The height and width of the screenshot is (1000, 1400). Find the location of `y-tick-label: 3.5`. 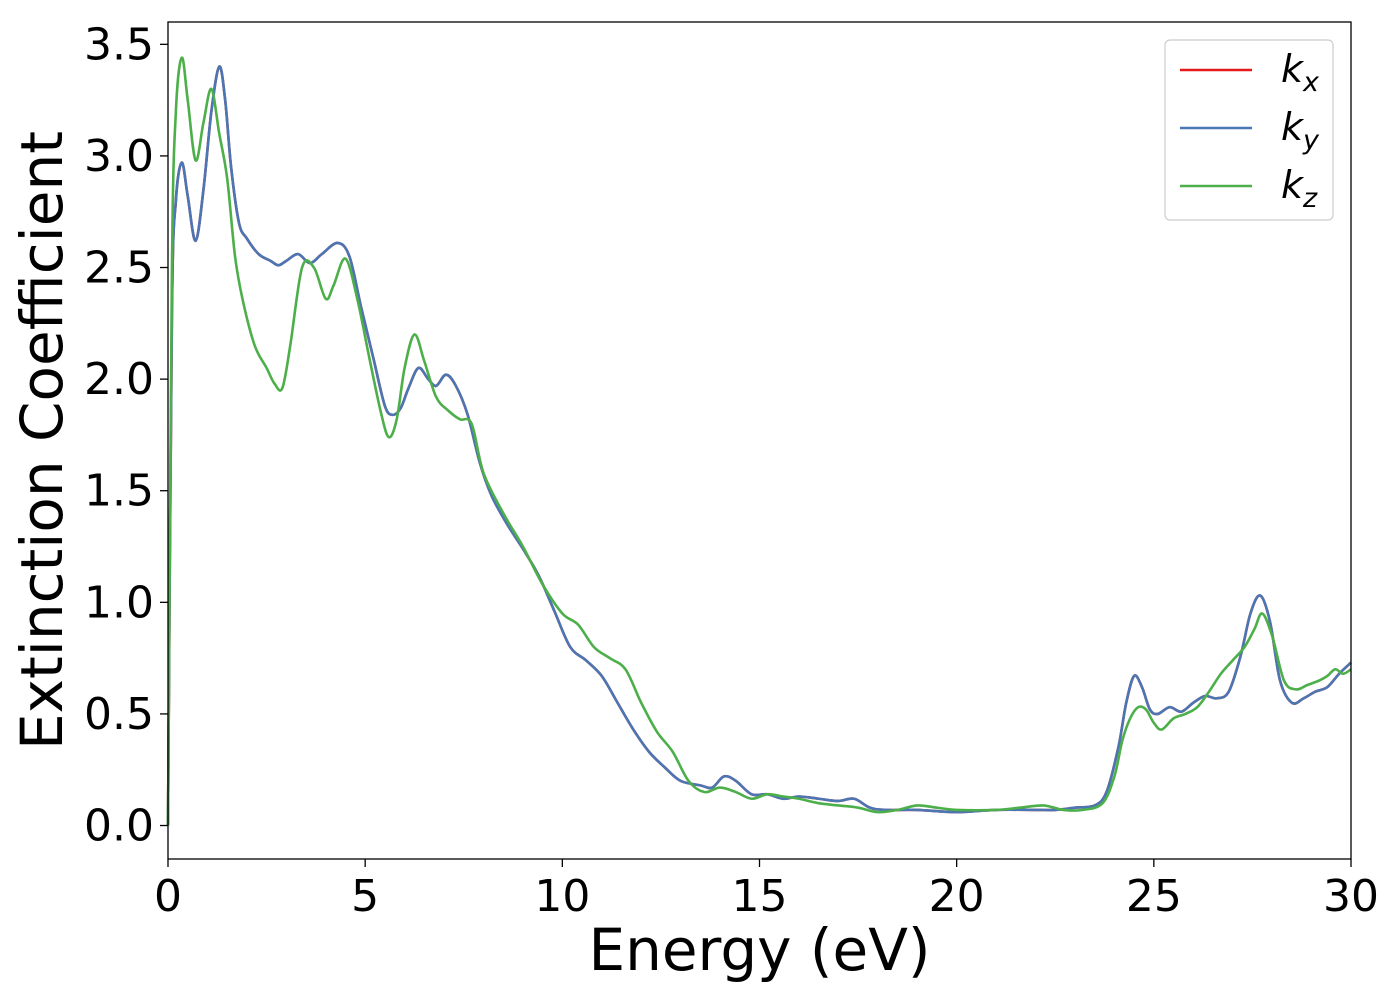

y-tick-label: 3.5 is located at coordinates (119, 44).